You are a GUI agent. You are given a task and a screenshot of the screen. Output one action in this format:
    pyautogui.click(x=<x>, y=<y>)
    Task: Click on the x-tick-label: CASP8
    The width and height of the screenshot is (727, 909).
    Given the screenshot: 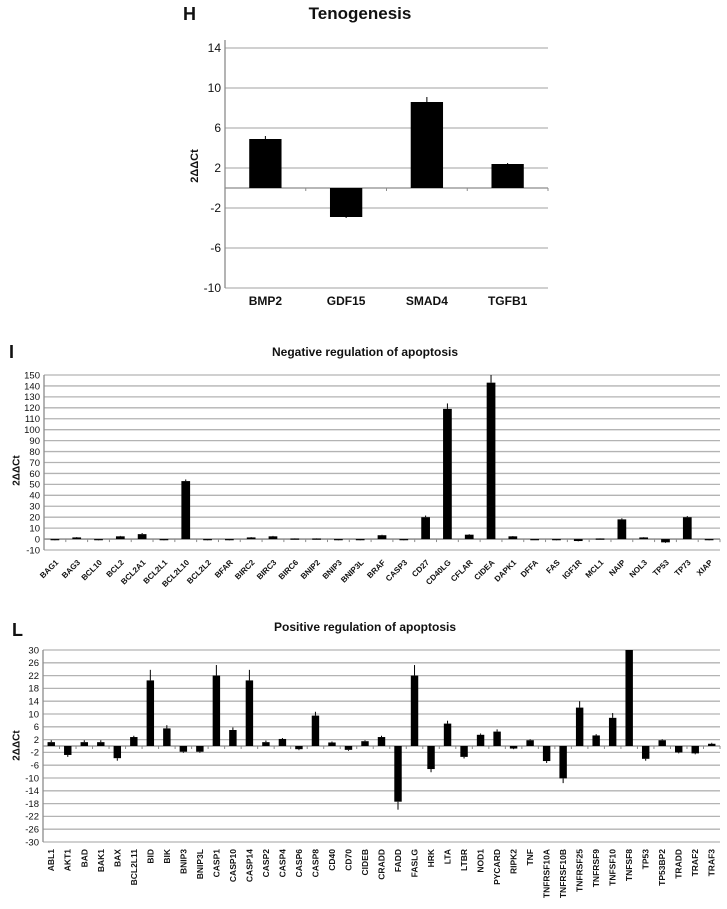 What is the action you would take?
    pyautogui.click(x=315, y=863)
    